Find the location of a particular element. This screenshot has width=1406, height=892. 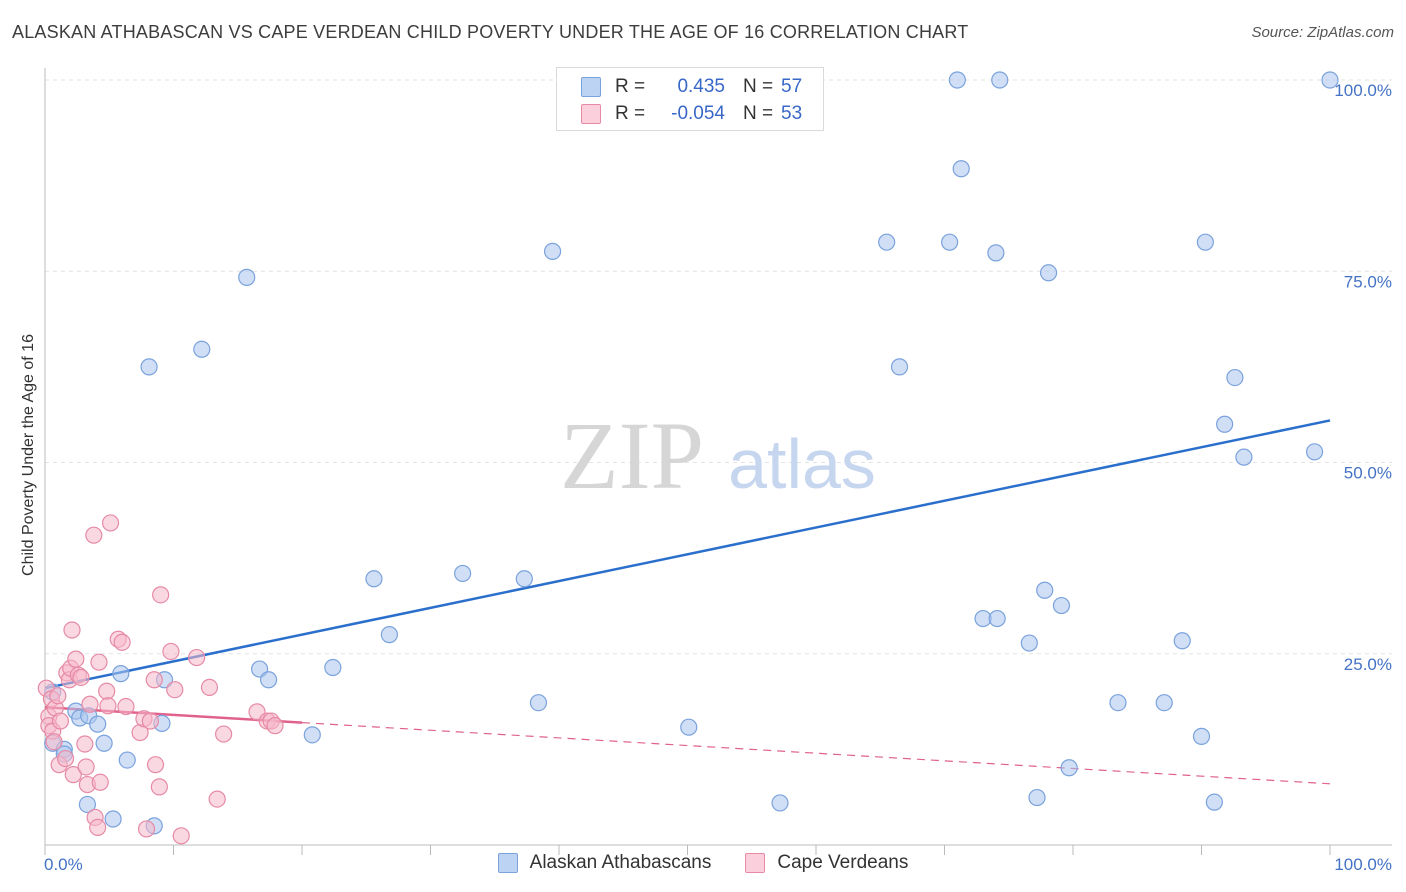

watermark-zip: ZIP is located at coordinates (632, 455).